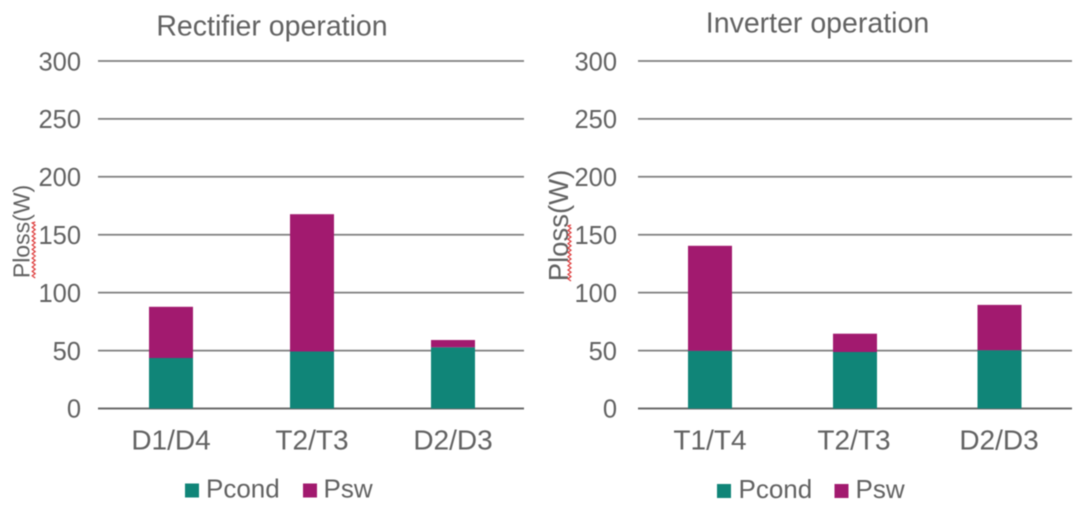 Image resolution: width=1080 pixels, height=509 pixels. Describe the element at coordinates (170, 440) in the screenshot. I see `svg-text: D1/D4` at that location.